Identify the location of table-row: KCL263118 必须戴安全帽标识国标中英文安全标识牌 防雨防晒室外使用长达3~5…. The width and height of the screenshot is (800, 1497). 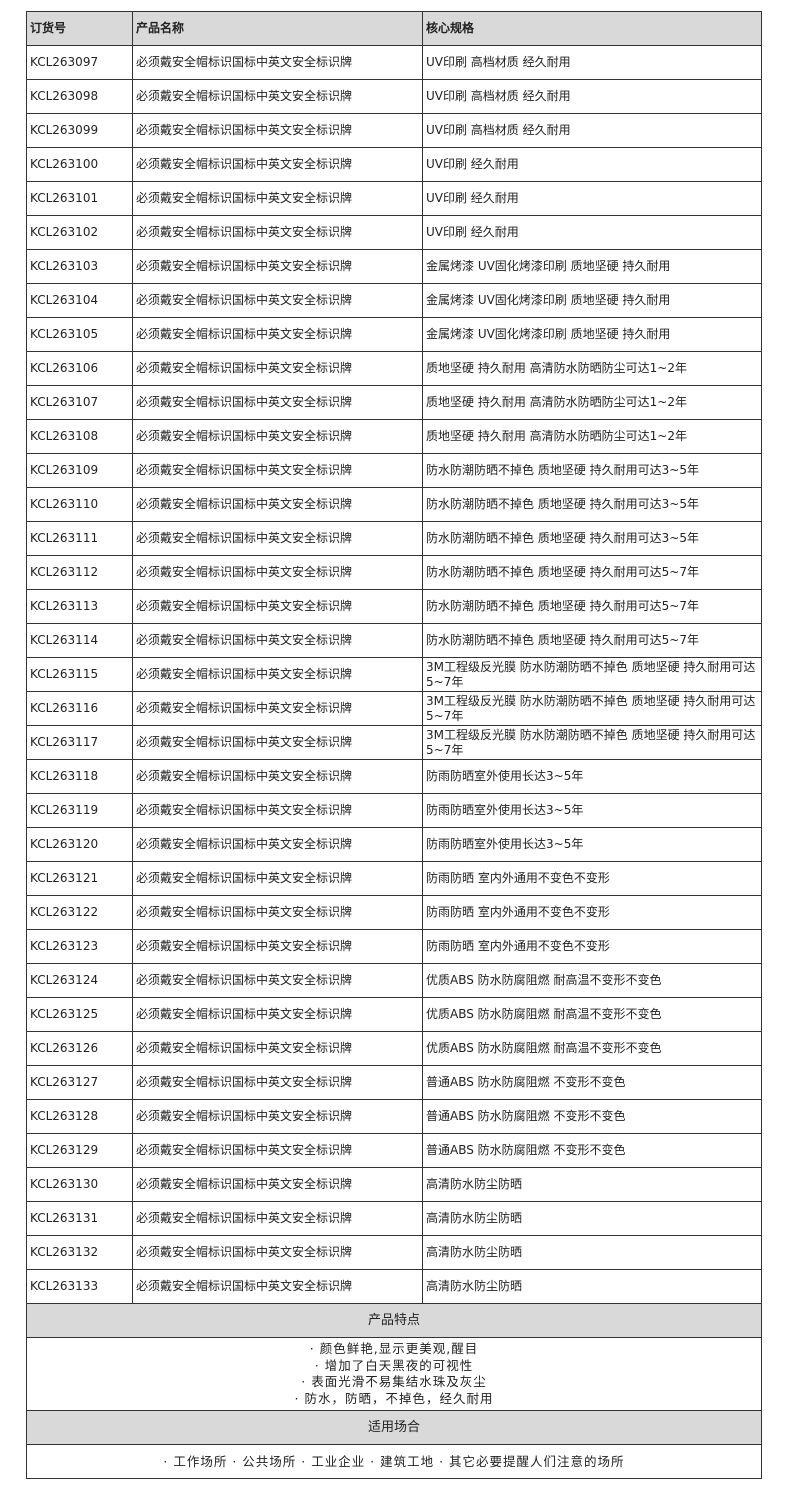
(394, 776).